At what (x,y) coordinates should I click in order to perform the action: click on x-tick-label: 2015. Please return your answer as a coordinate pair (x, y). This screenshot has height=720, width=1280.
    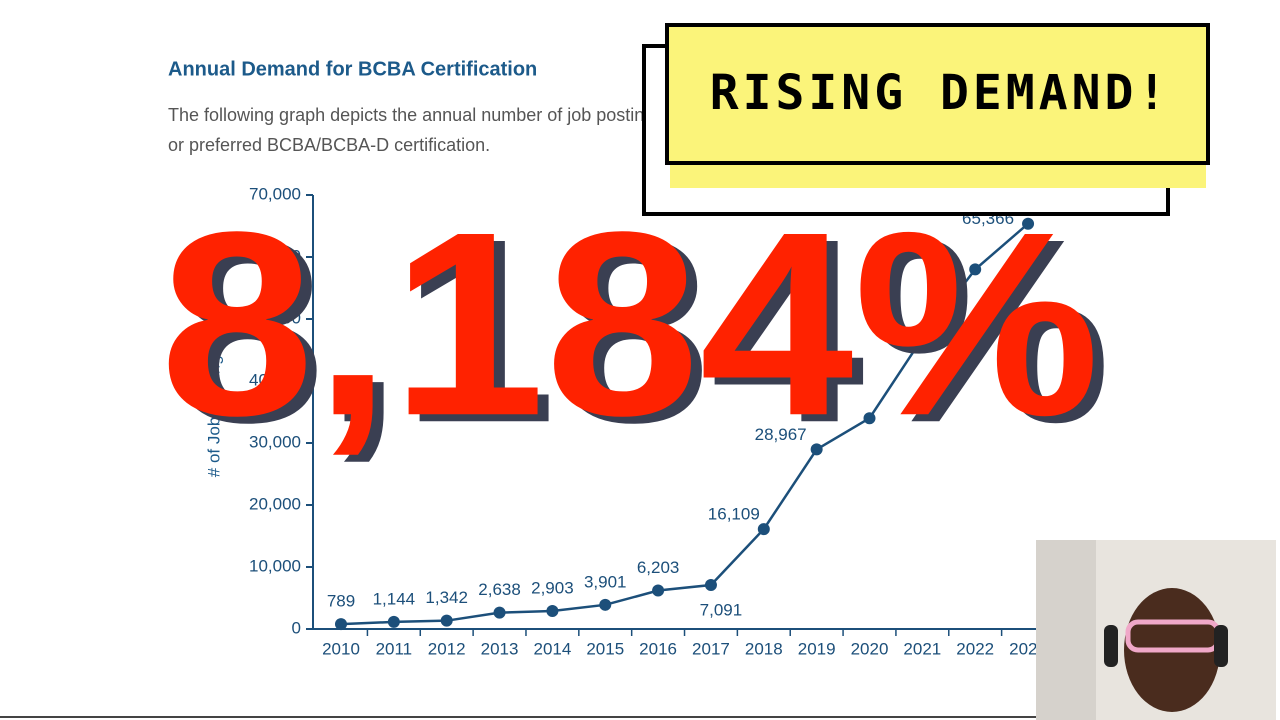
    Looking at the image, I should click on (605, 648).